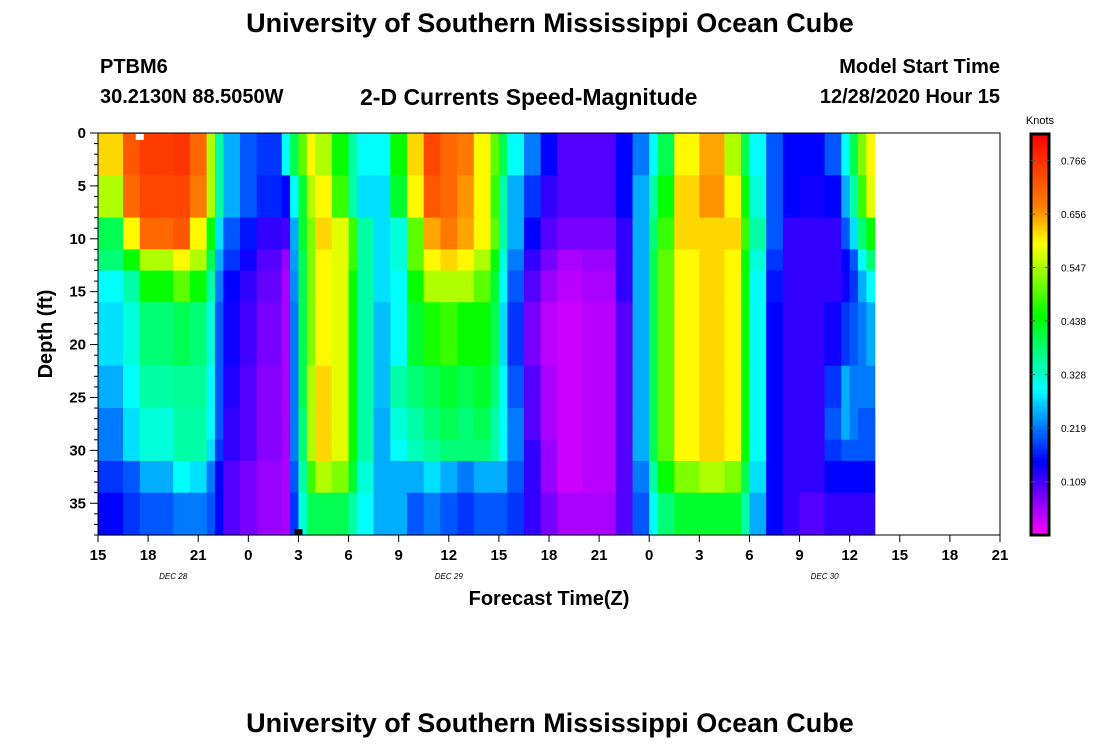 The image size is (1100, 750). What do you see at coordinates (77, 292) in the screenshot?
I see `y-tick-label: 15` at bounding box center [77, 292].